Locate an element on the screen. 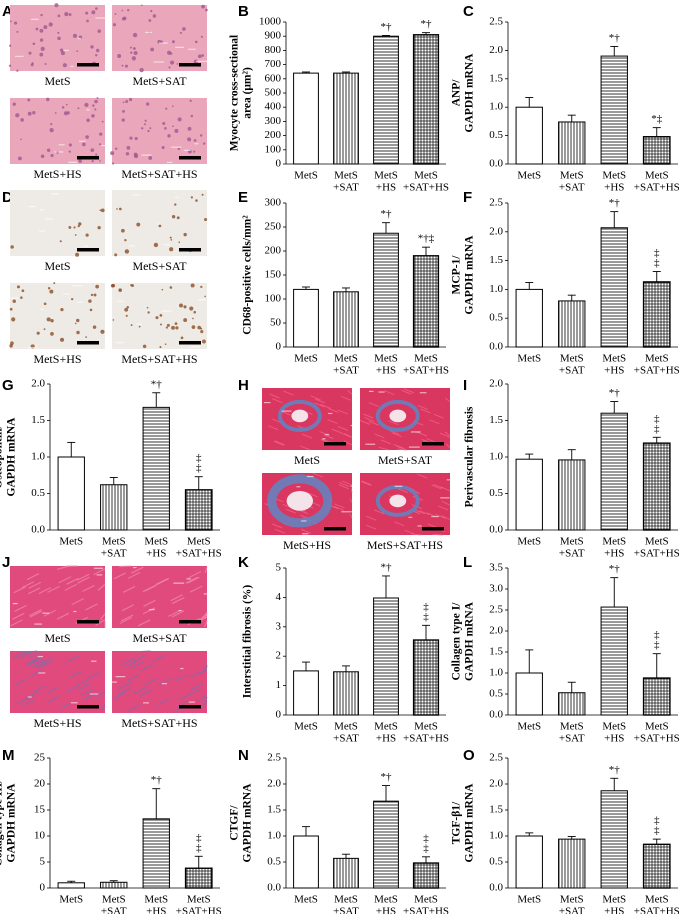 The image size is (685, 914). micrograph-bg is located at coordinates (159, 316).